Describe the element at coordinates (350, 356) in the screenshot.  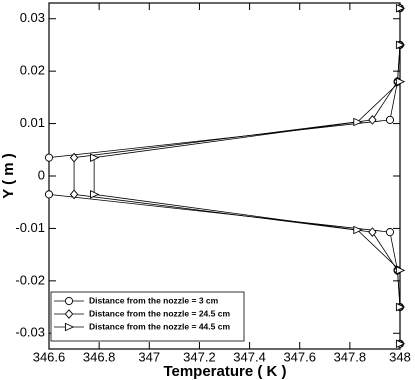
I see `x-tick-label: 347.8` at that location.